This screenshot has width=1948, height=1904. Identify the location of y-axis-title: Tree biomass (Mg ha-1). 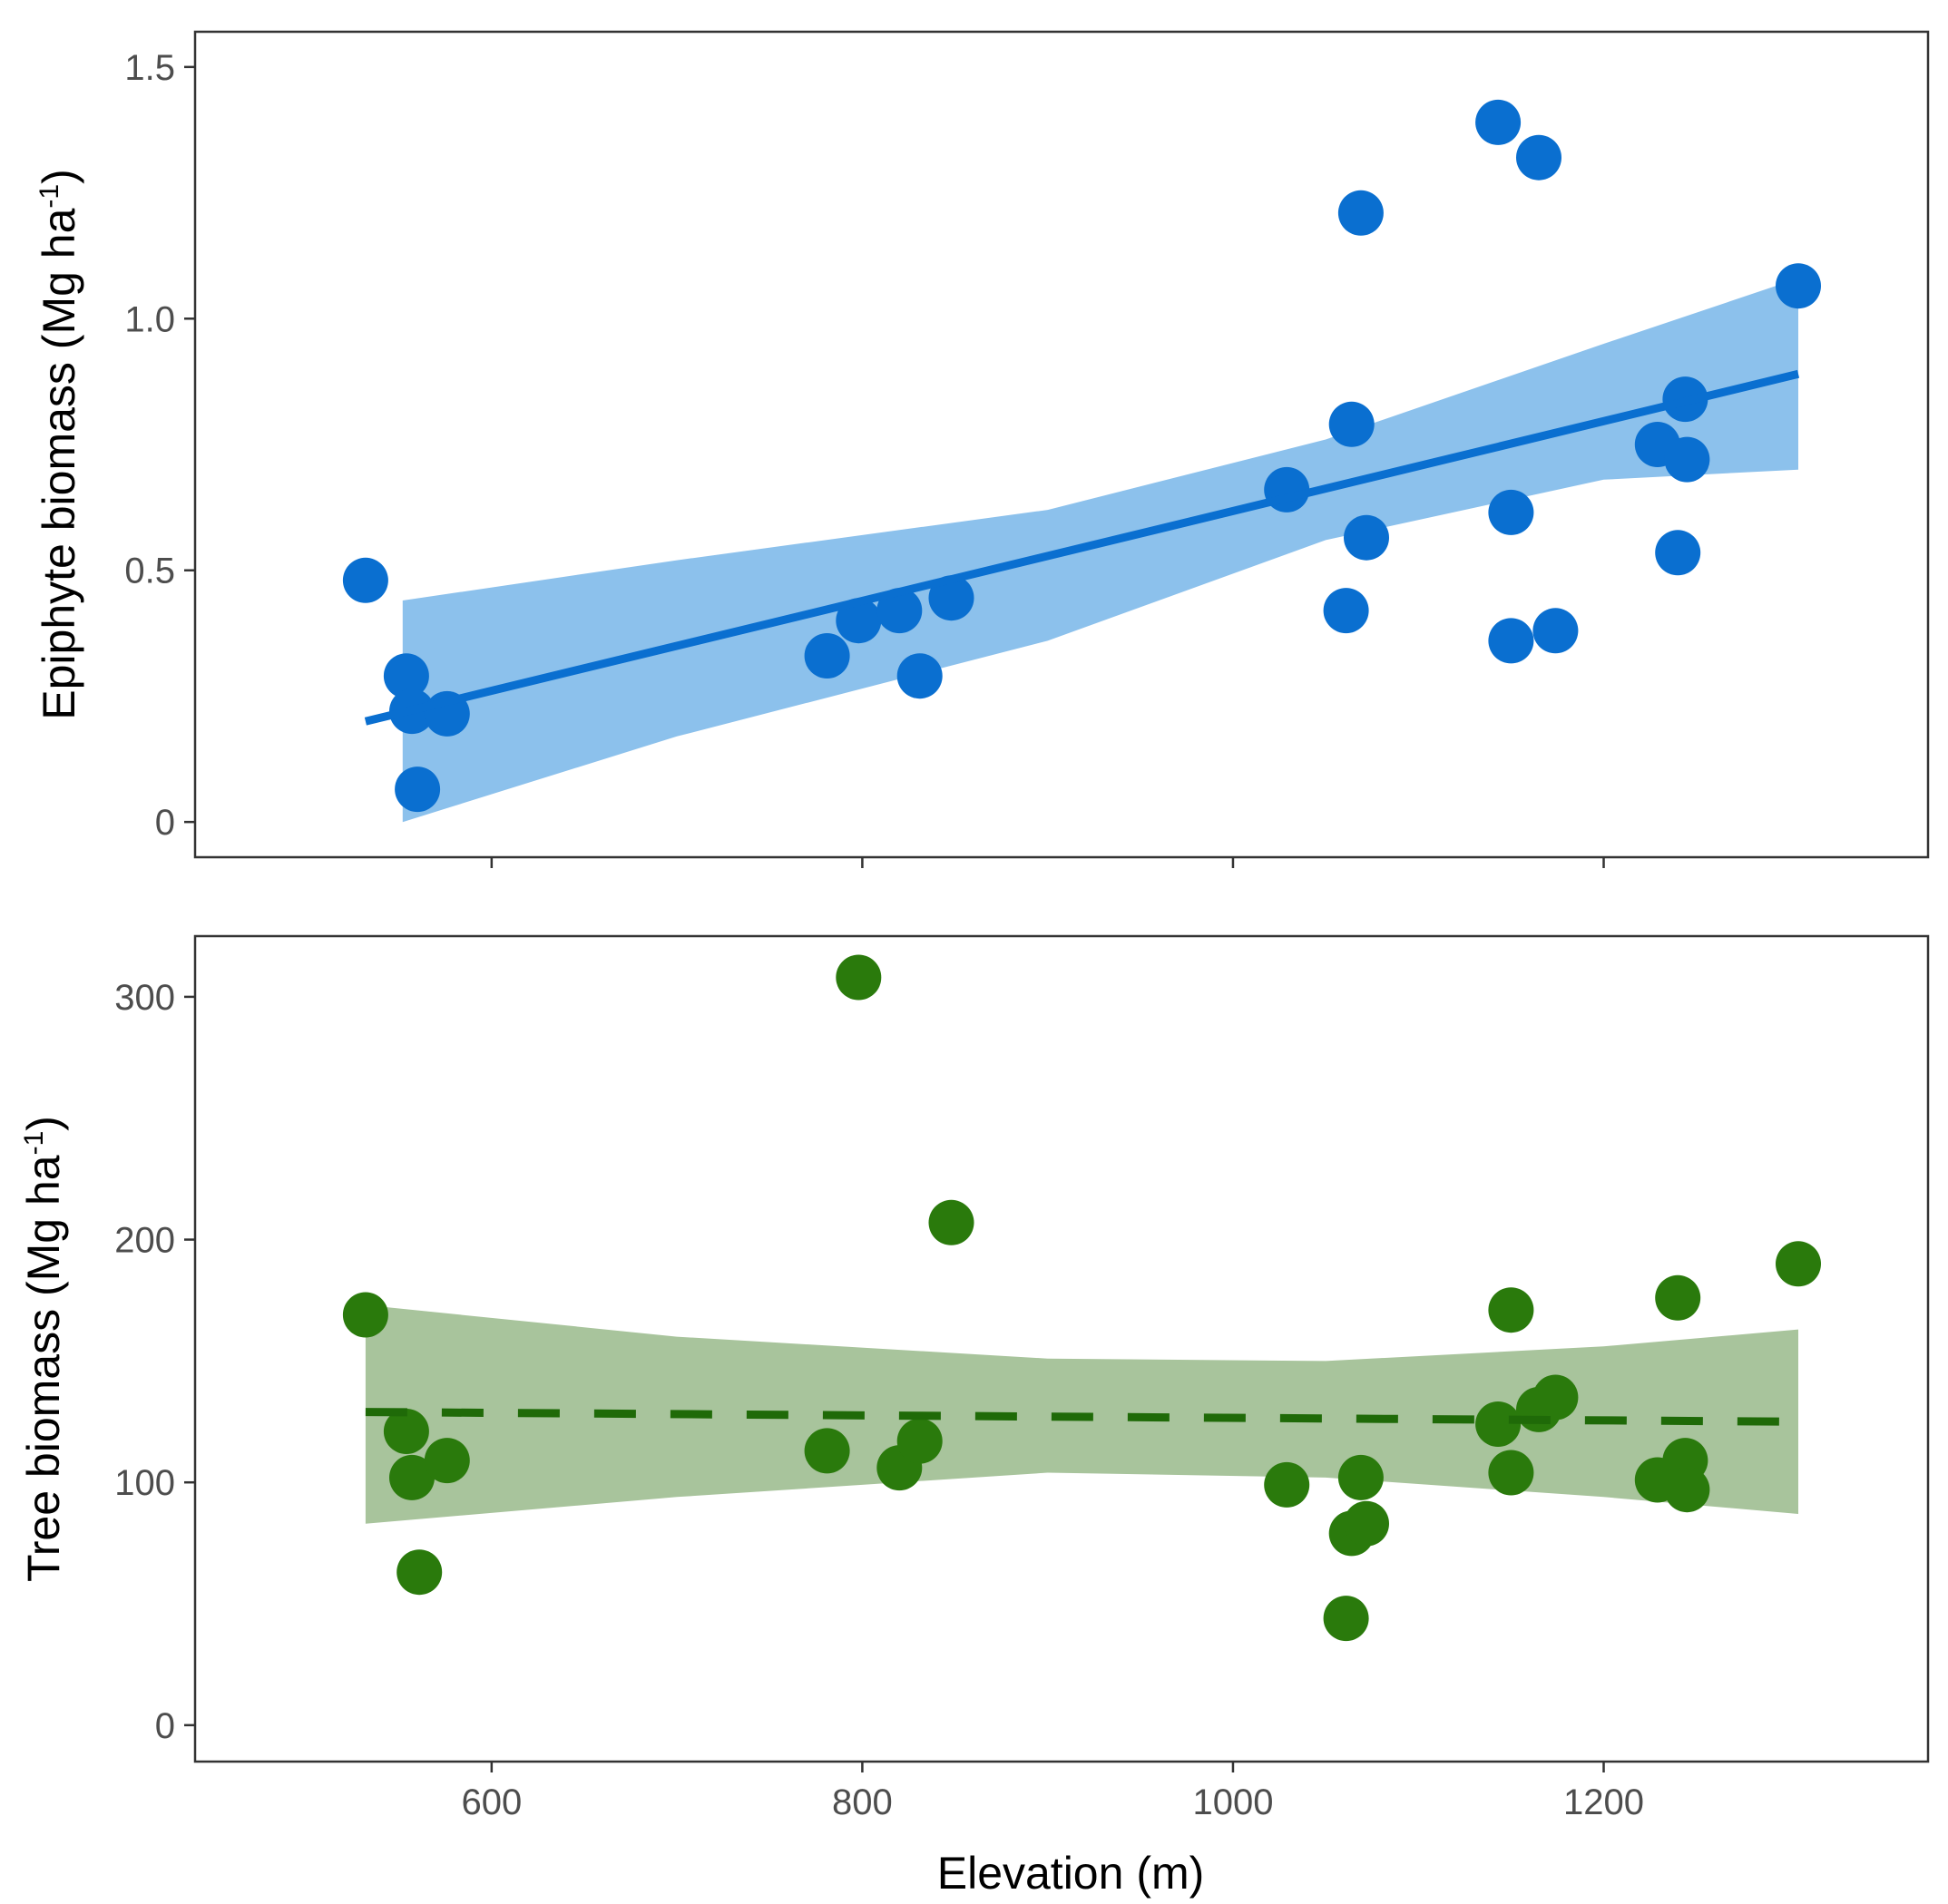
(43, 1349).